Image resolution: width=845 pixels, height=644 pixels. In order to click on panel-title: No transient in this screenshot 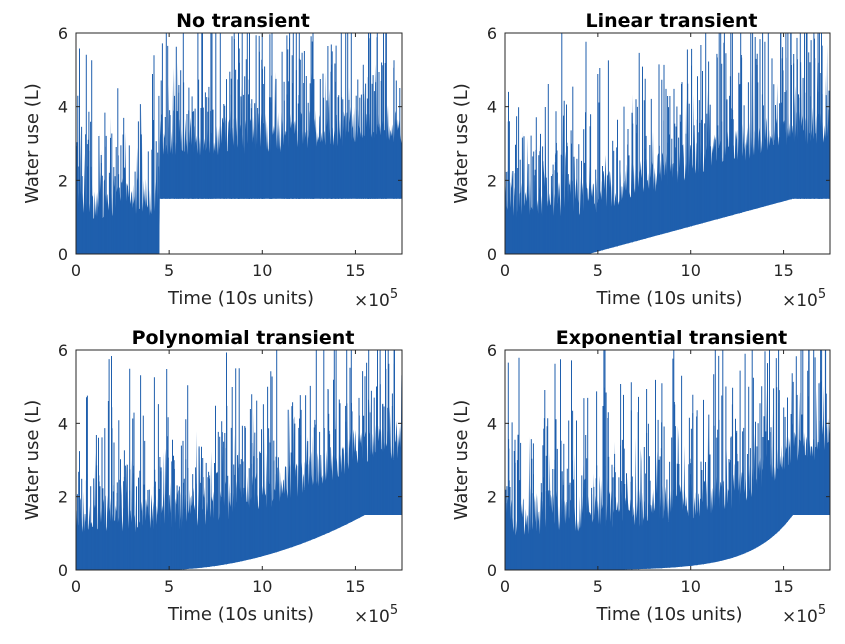, I will do `click(243, 21)`.